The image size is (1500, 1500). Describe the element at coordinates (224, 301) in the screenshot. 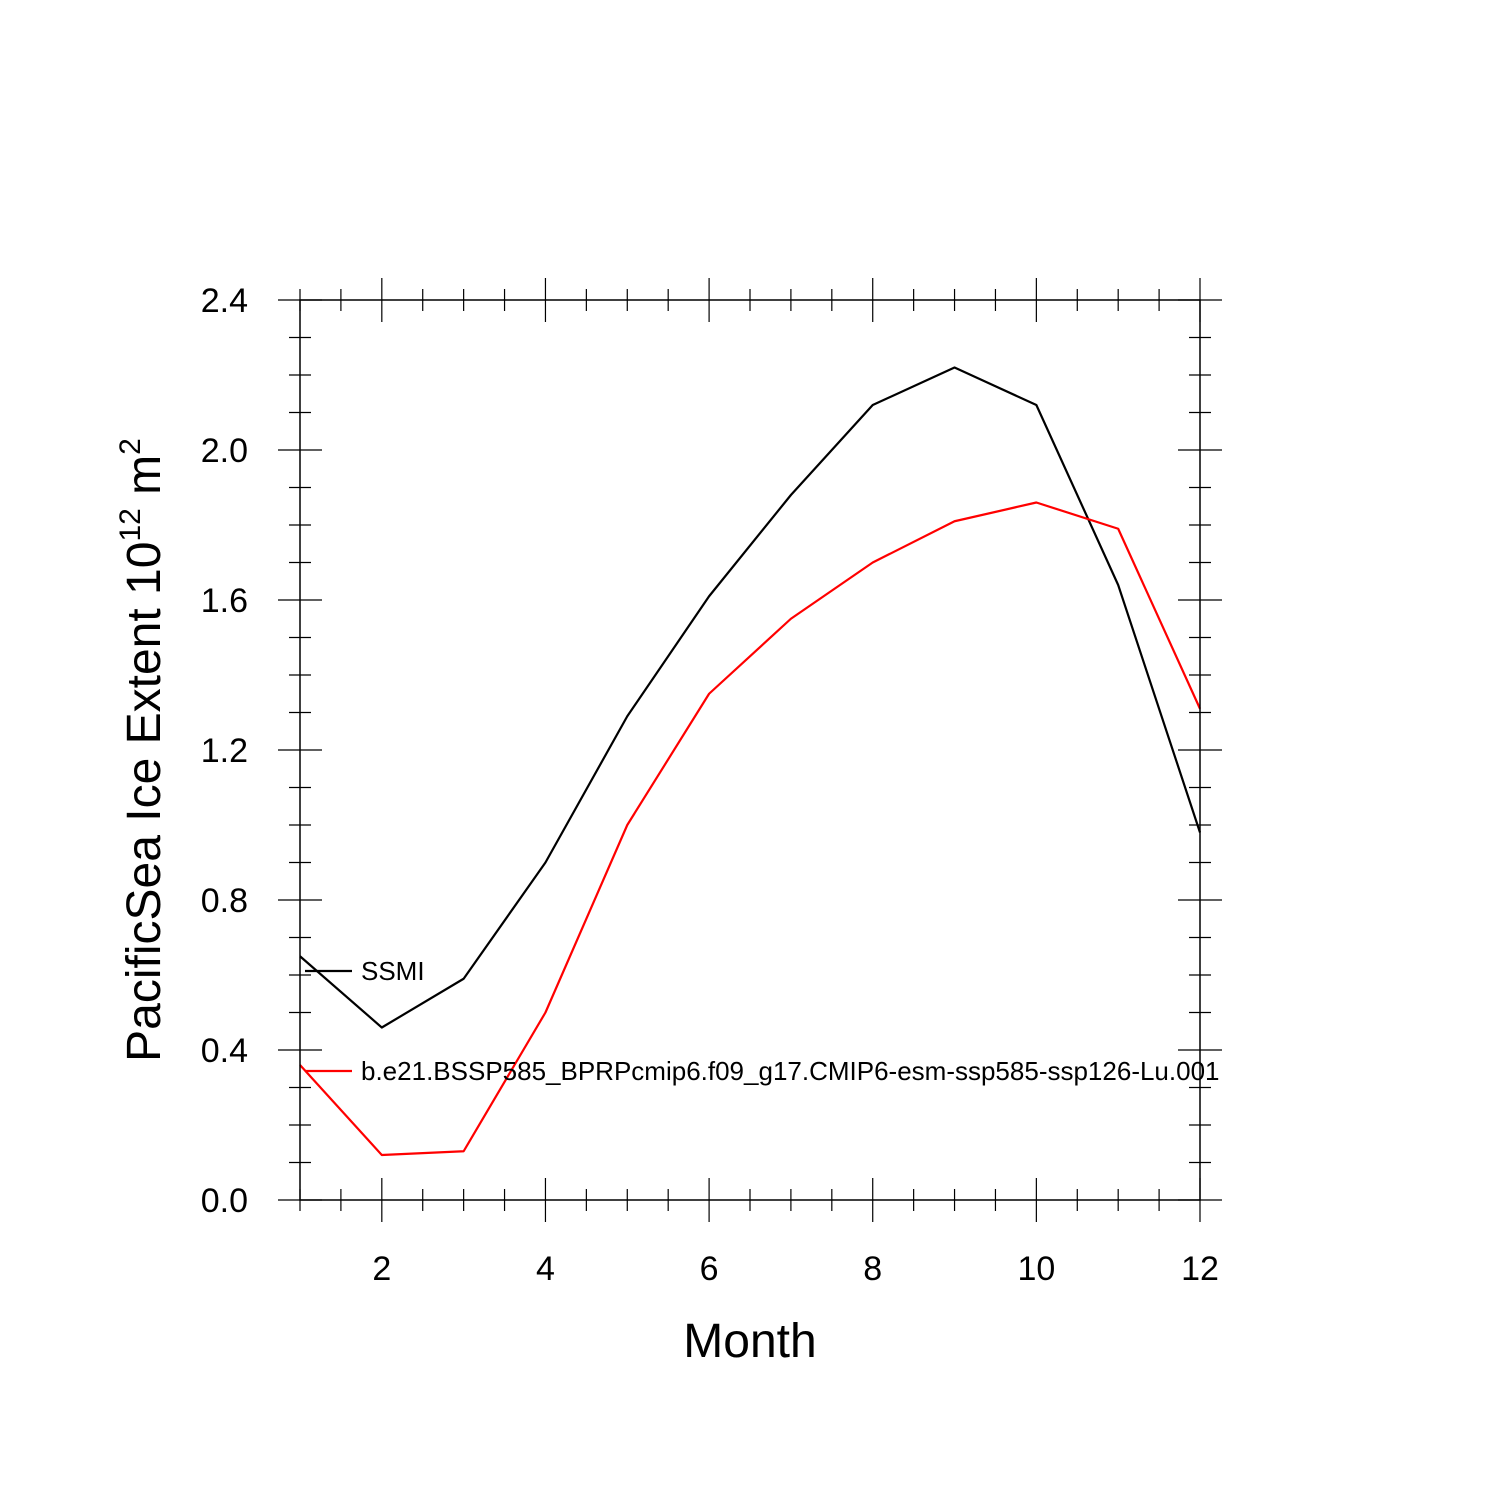

I see `y-tick-label: 2.4` at that location.